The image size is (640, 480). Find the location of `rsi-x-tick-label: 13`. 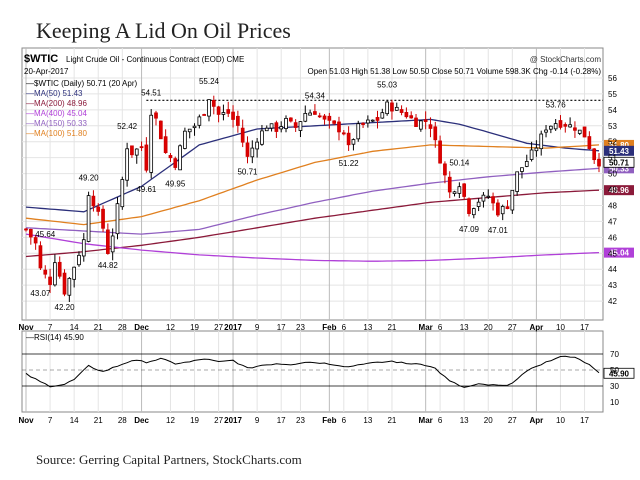

rsi-x-tick-label: 13 is located at coordinates (464, 420).